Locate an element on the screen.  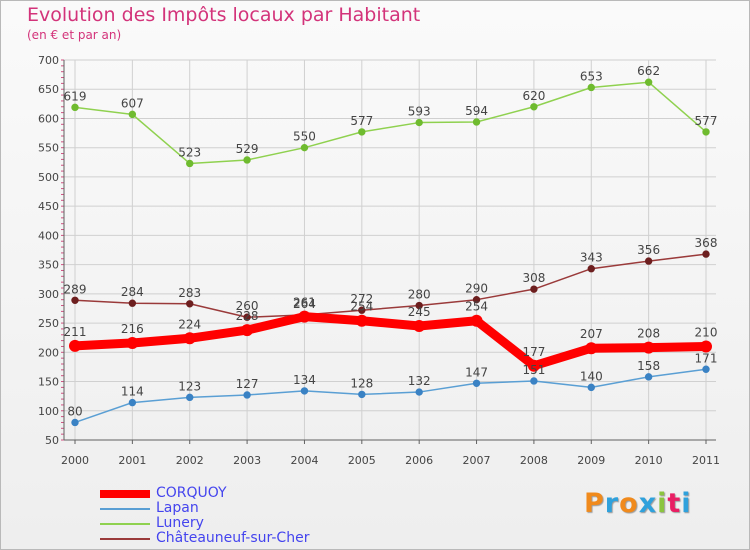
data-label-corquoy-2007: 254 is located at coordinates (476, 307).